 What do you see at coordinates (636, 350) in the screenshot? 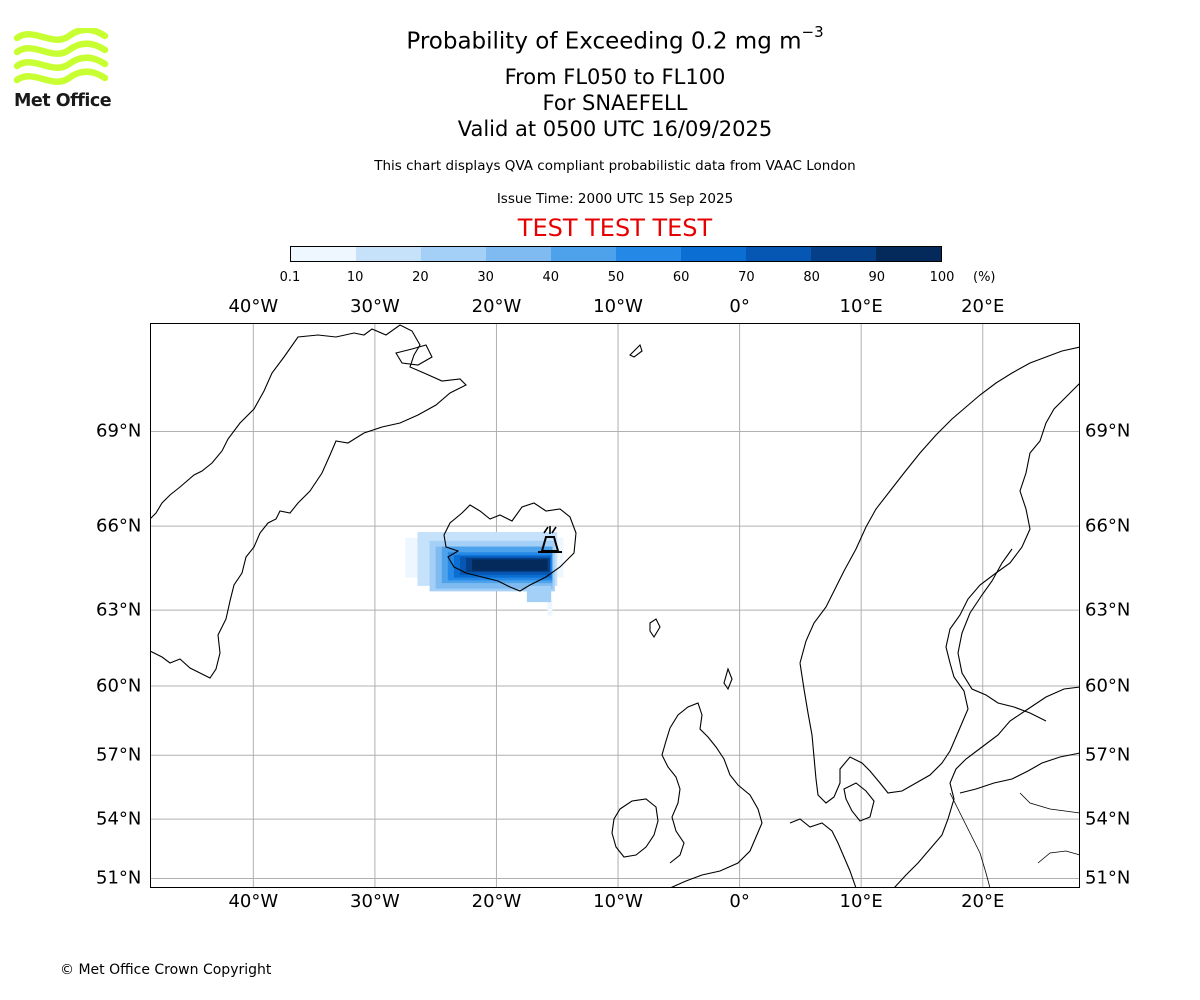
I see `jan-mayen` at bounding box center [636, 350].